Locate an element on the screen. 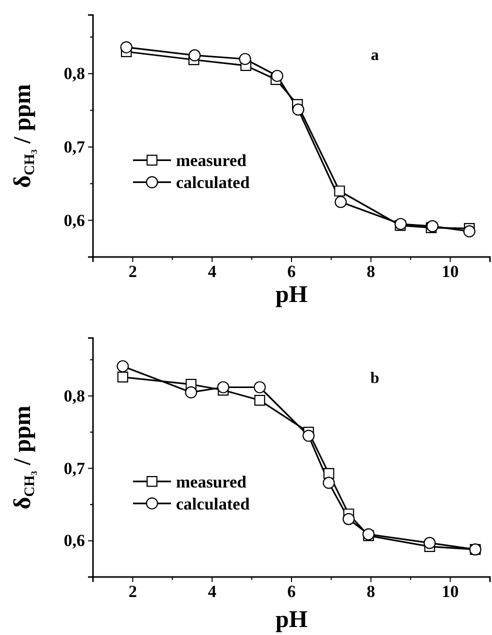 The height and width of the screenshot is (635, 492). annotation: a is located at coordinates (374, 55).